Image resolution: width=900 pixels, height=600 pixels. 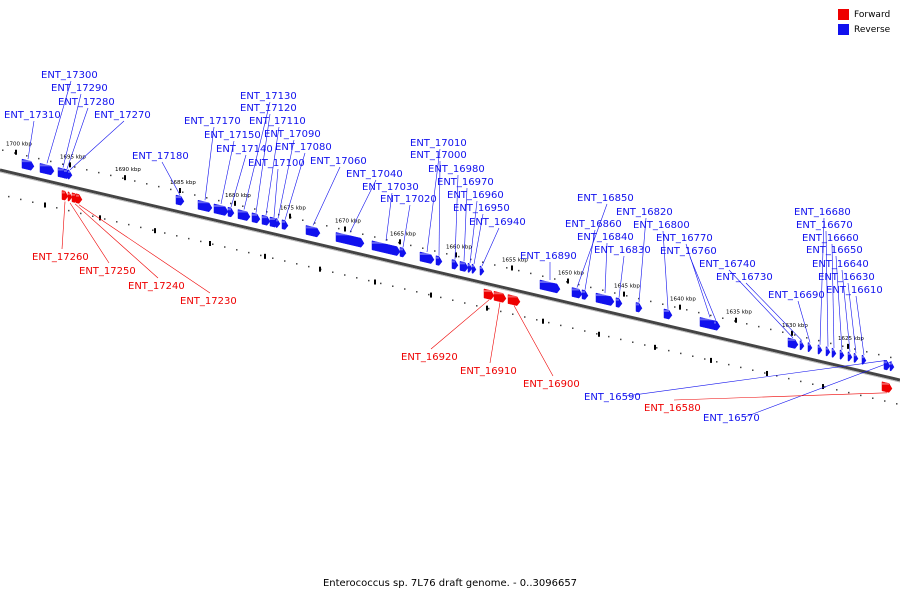 What do you see at coordinates (429, 357) in the screenshot?
I see `ent-16920-label: ENT_16920` at bounding box center [429, 357].